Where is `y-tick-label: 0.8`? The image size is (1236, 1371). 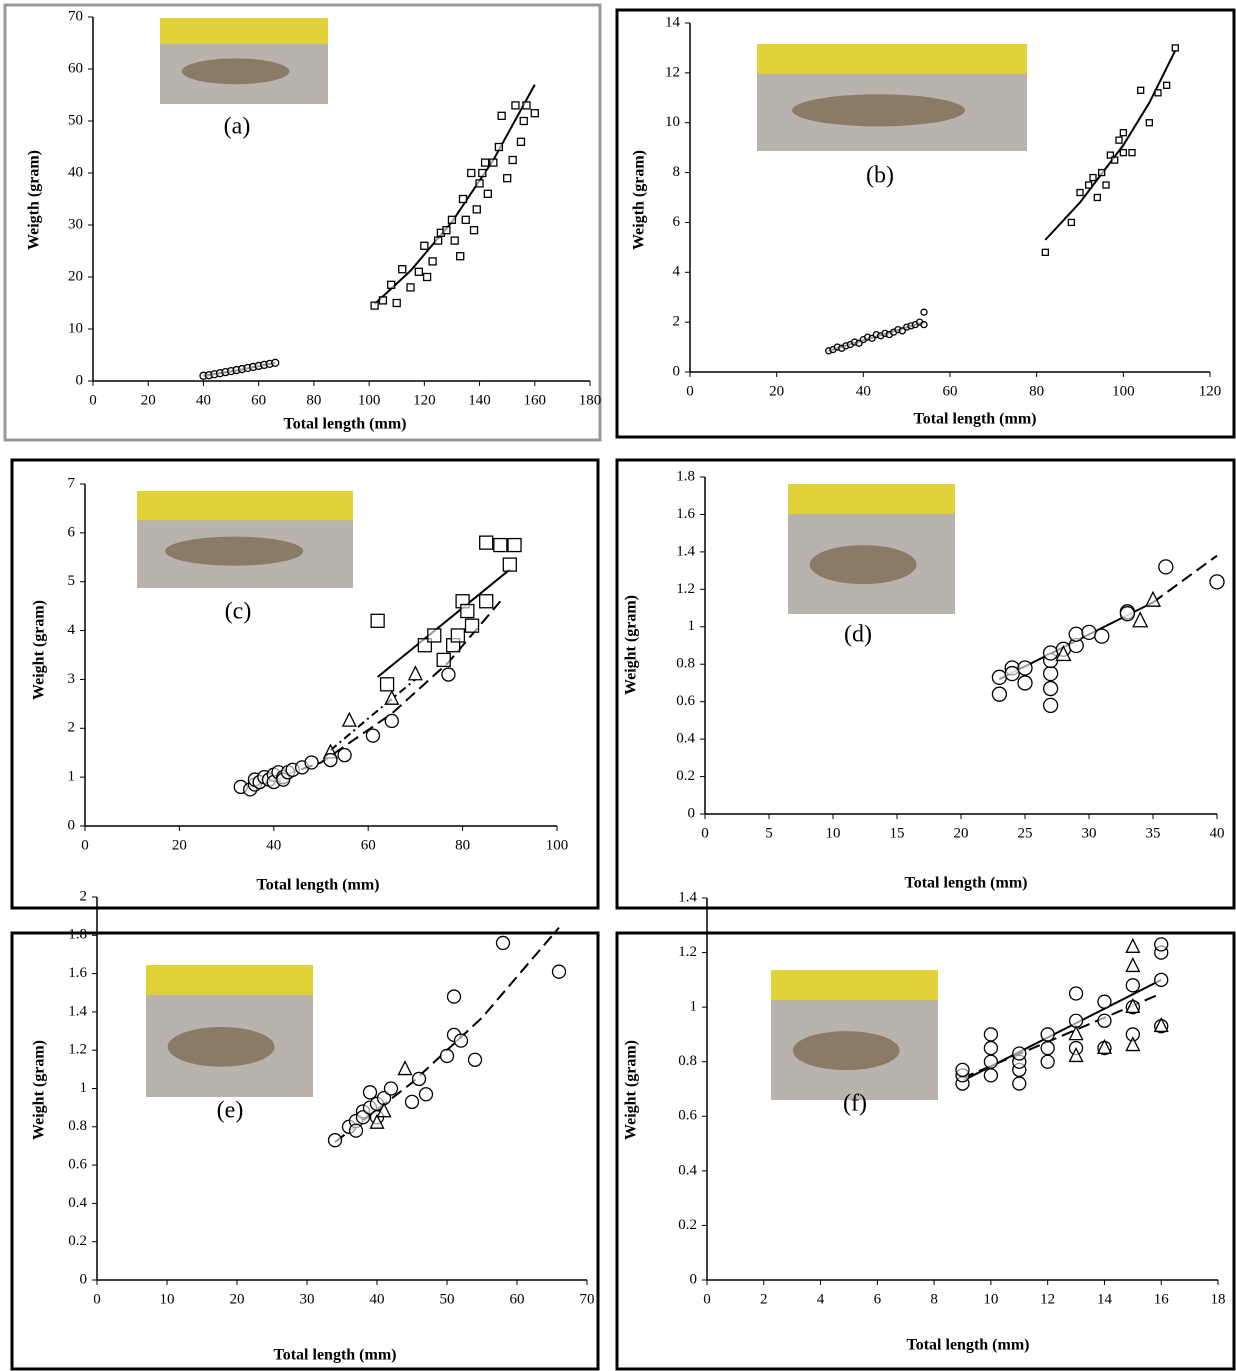
y-tick-label: 0.8 is located at coordinates (77, 1126).